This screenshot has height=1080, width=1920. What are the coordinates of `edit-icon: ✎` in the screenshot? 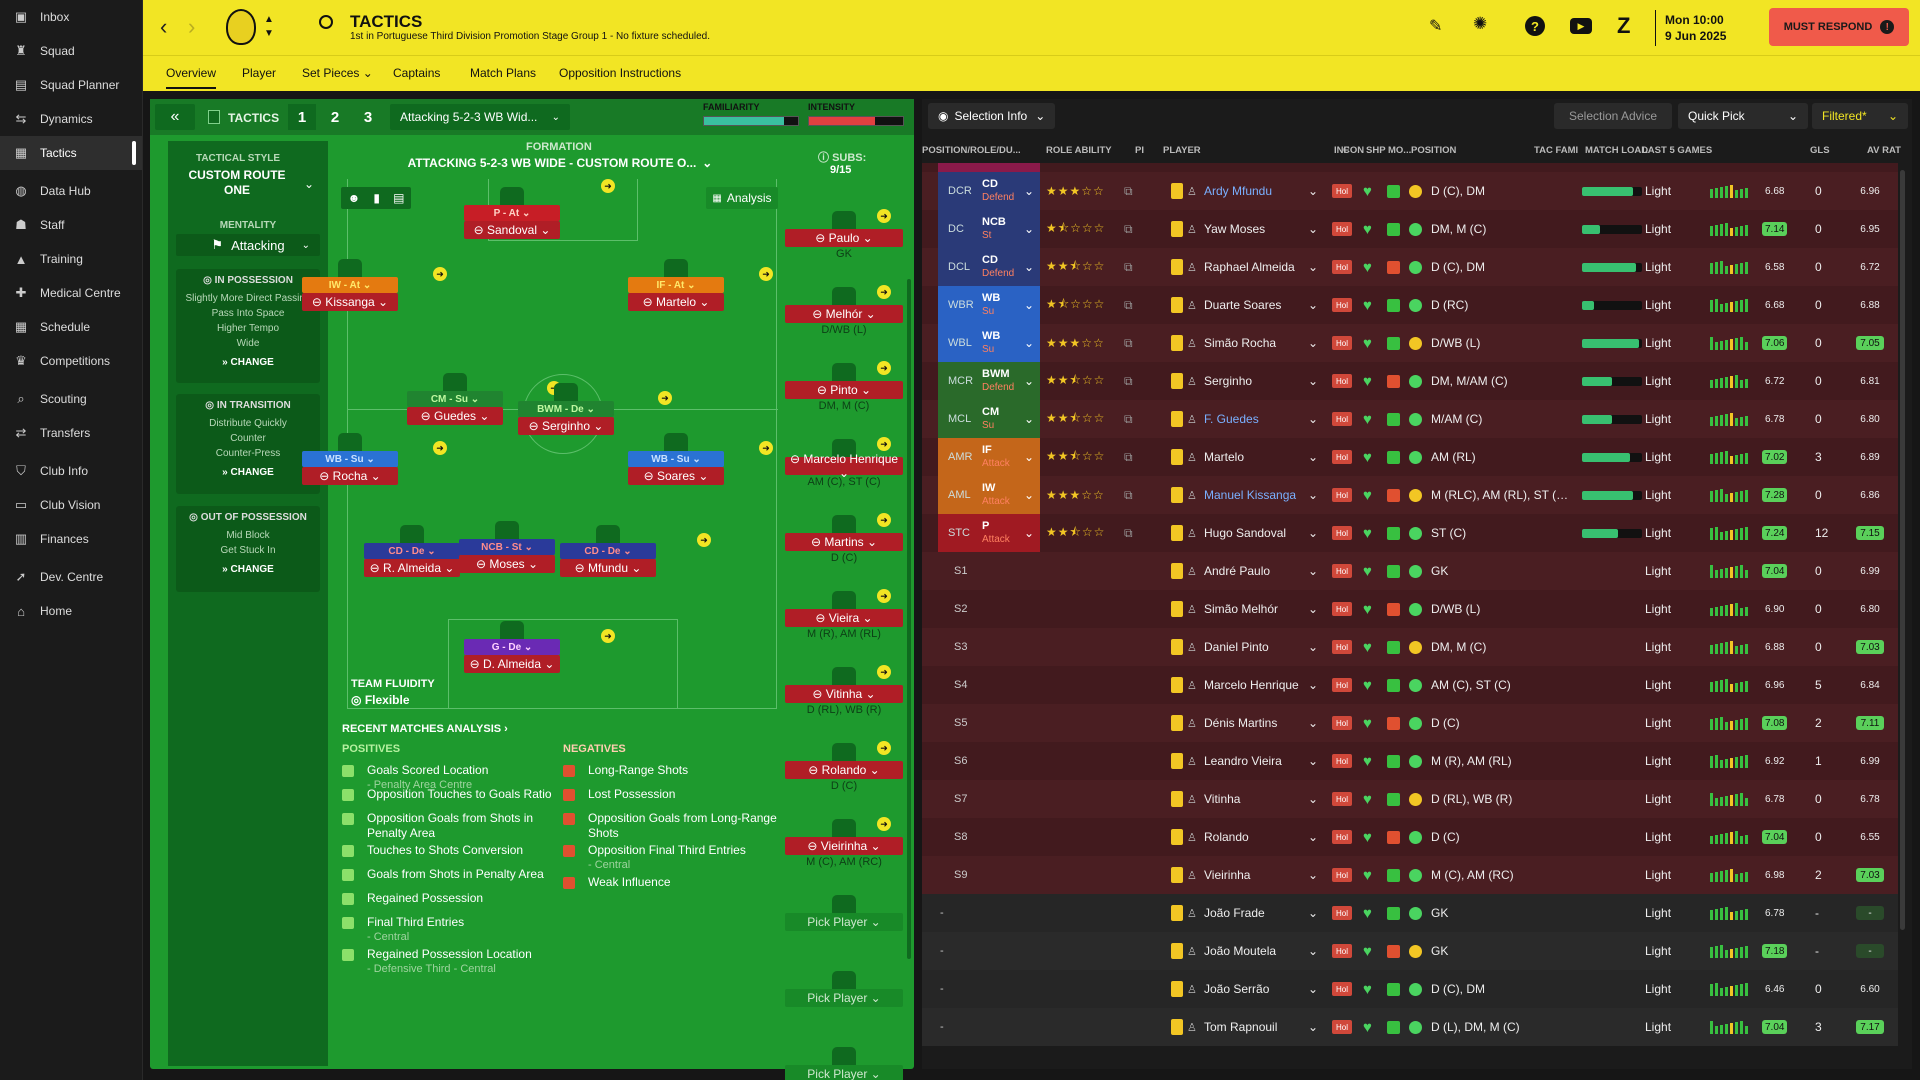 It's located at (1436, 26).